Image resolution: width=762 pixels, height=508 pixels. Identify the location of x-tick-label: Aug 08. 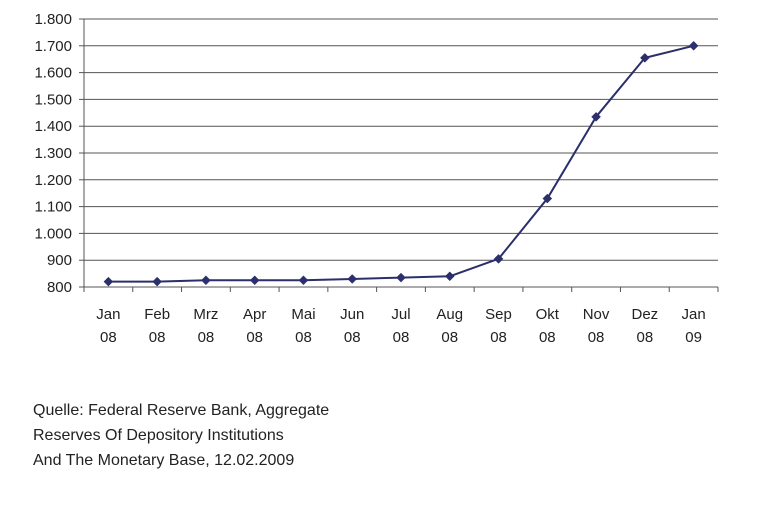
(449, 326).